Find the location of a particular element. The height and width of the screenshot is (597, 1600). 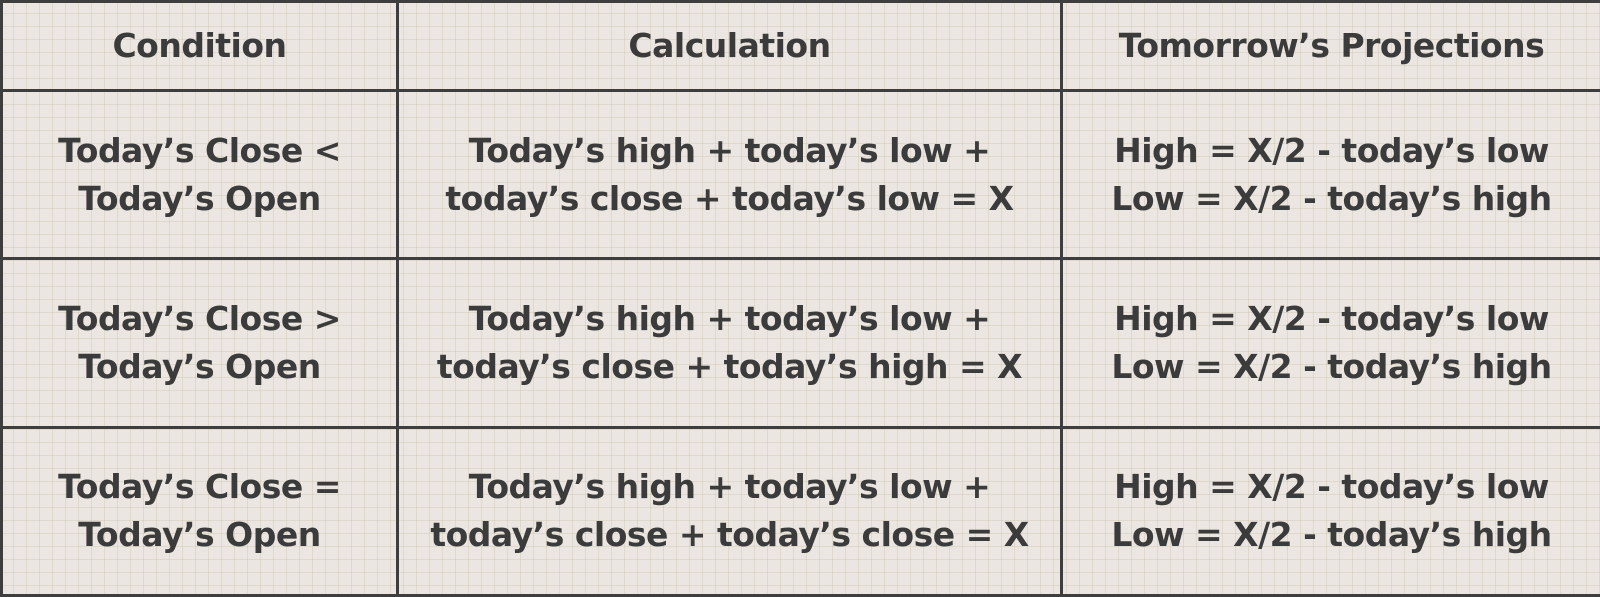

calculation-line: today’s close + today’s close = X is located at coordinates (729, 535).